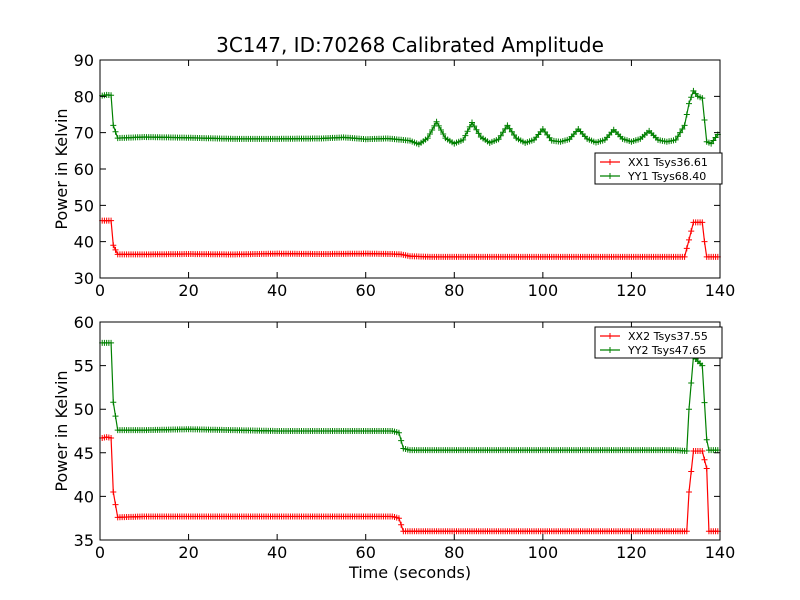 The height and width of the screenshot is (600, 800). Describe the element at coordinates (84, 60) in the screenshot. I see `y-tick-label: 90` at that location.